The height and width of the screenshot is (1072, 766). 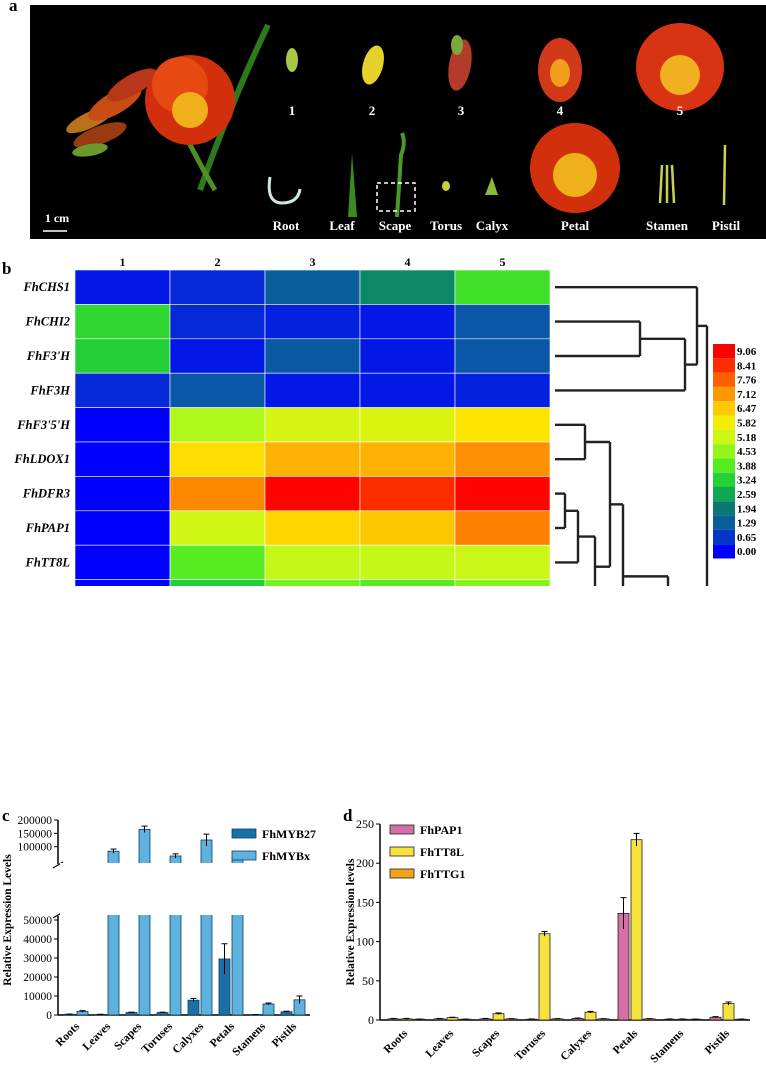 What do you see at coordinates (158, 1038) in the screenshot?
I see `x-tick-label: Toruses` at bounding box center [158, 1038].